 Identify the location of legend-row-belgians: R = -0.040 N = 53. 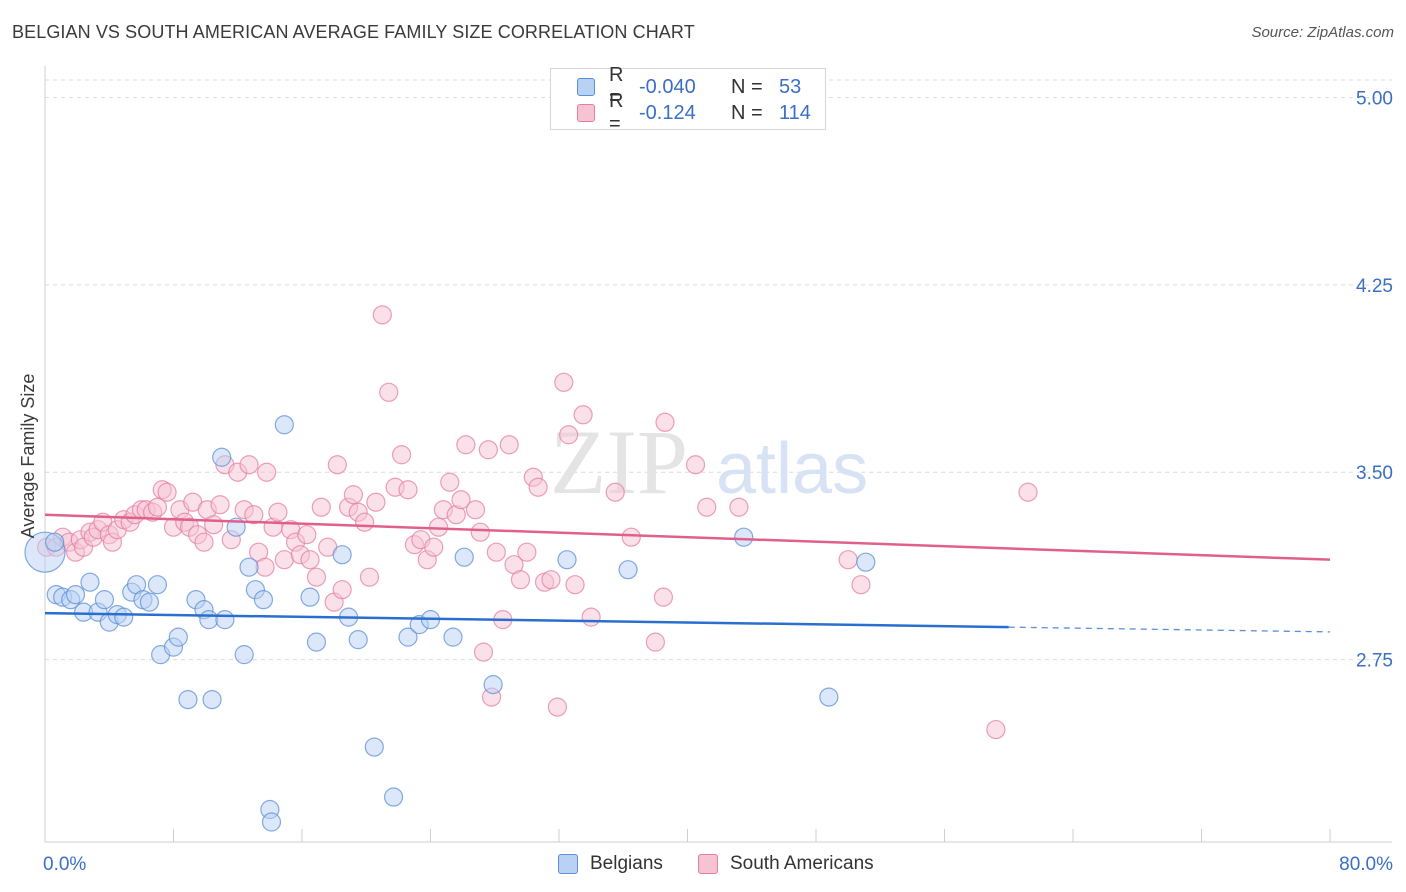
(689, 86).